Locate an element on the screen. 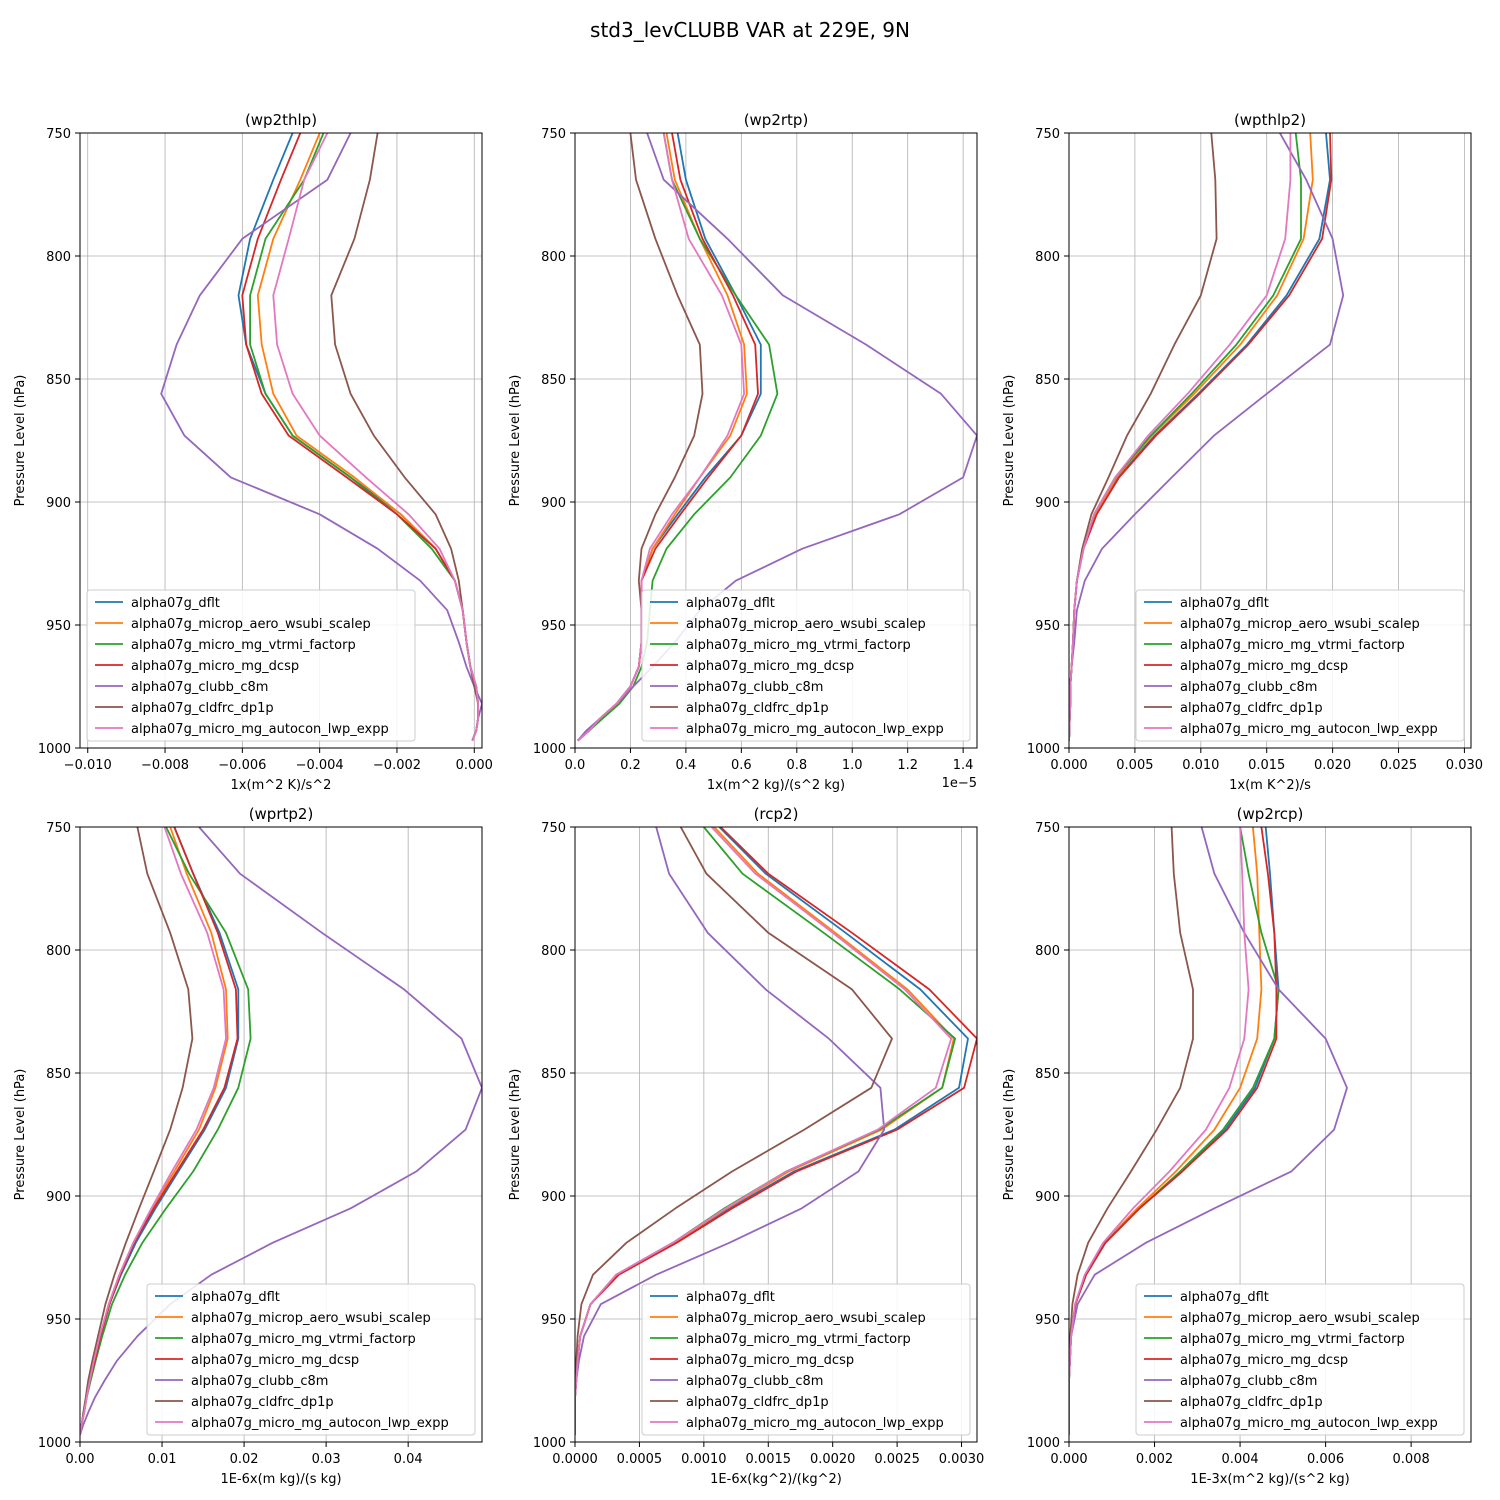 The image size is (1500, 1500). x-axis-label: 1E-3x(m^2 kg)/(s^2 kg) is located at coordinates (1269, 1479).